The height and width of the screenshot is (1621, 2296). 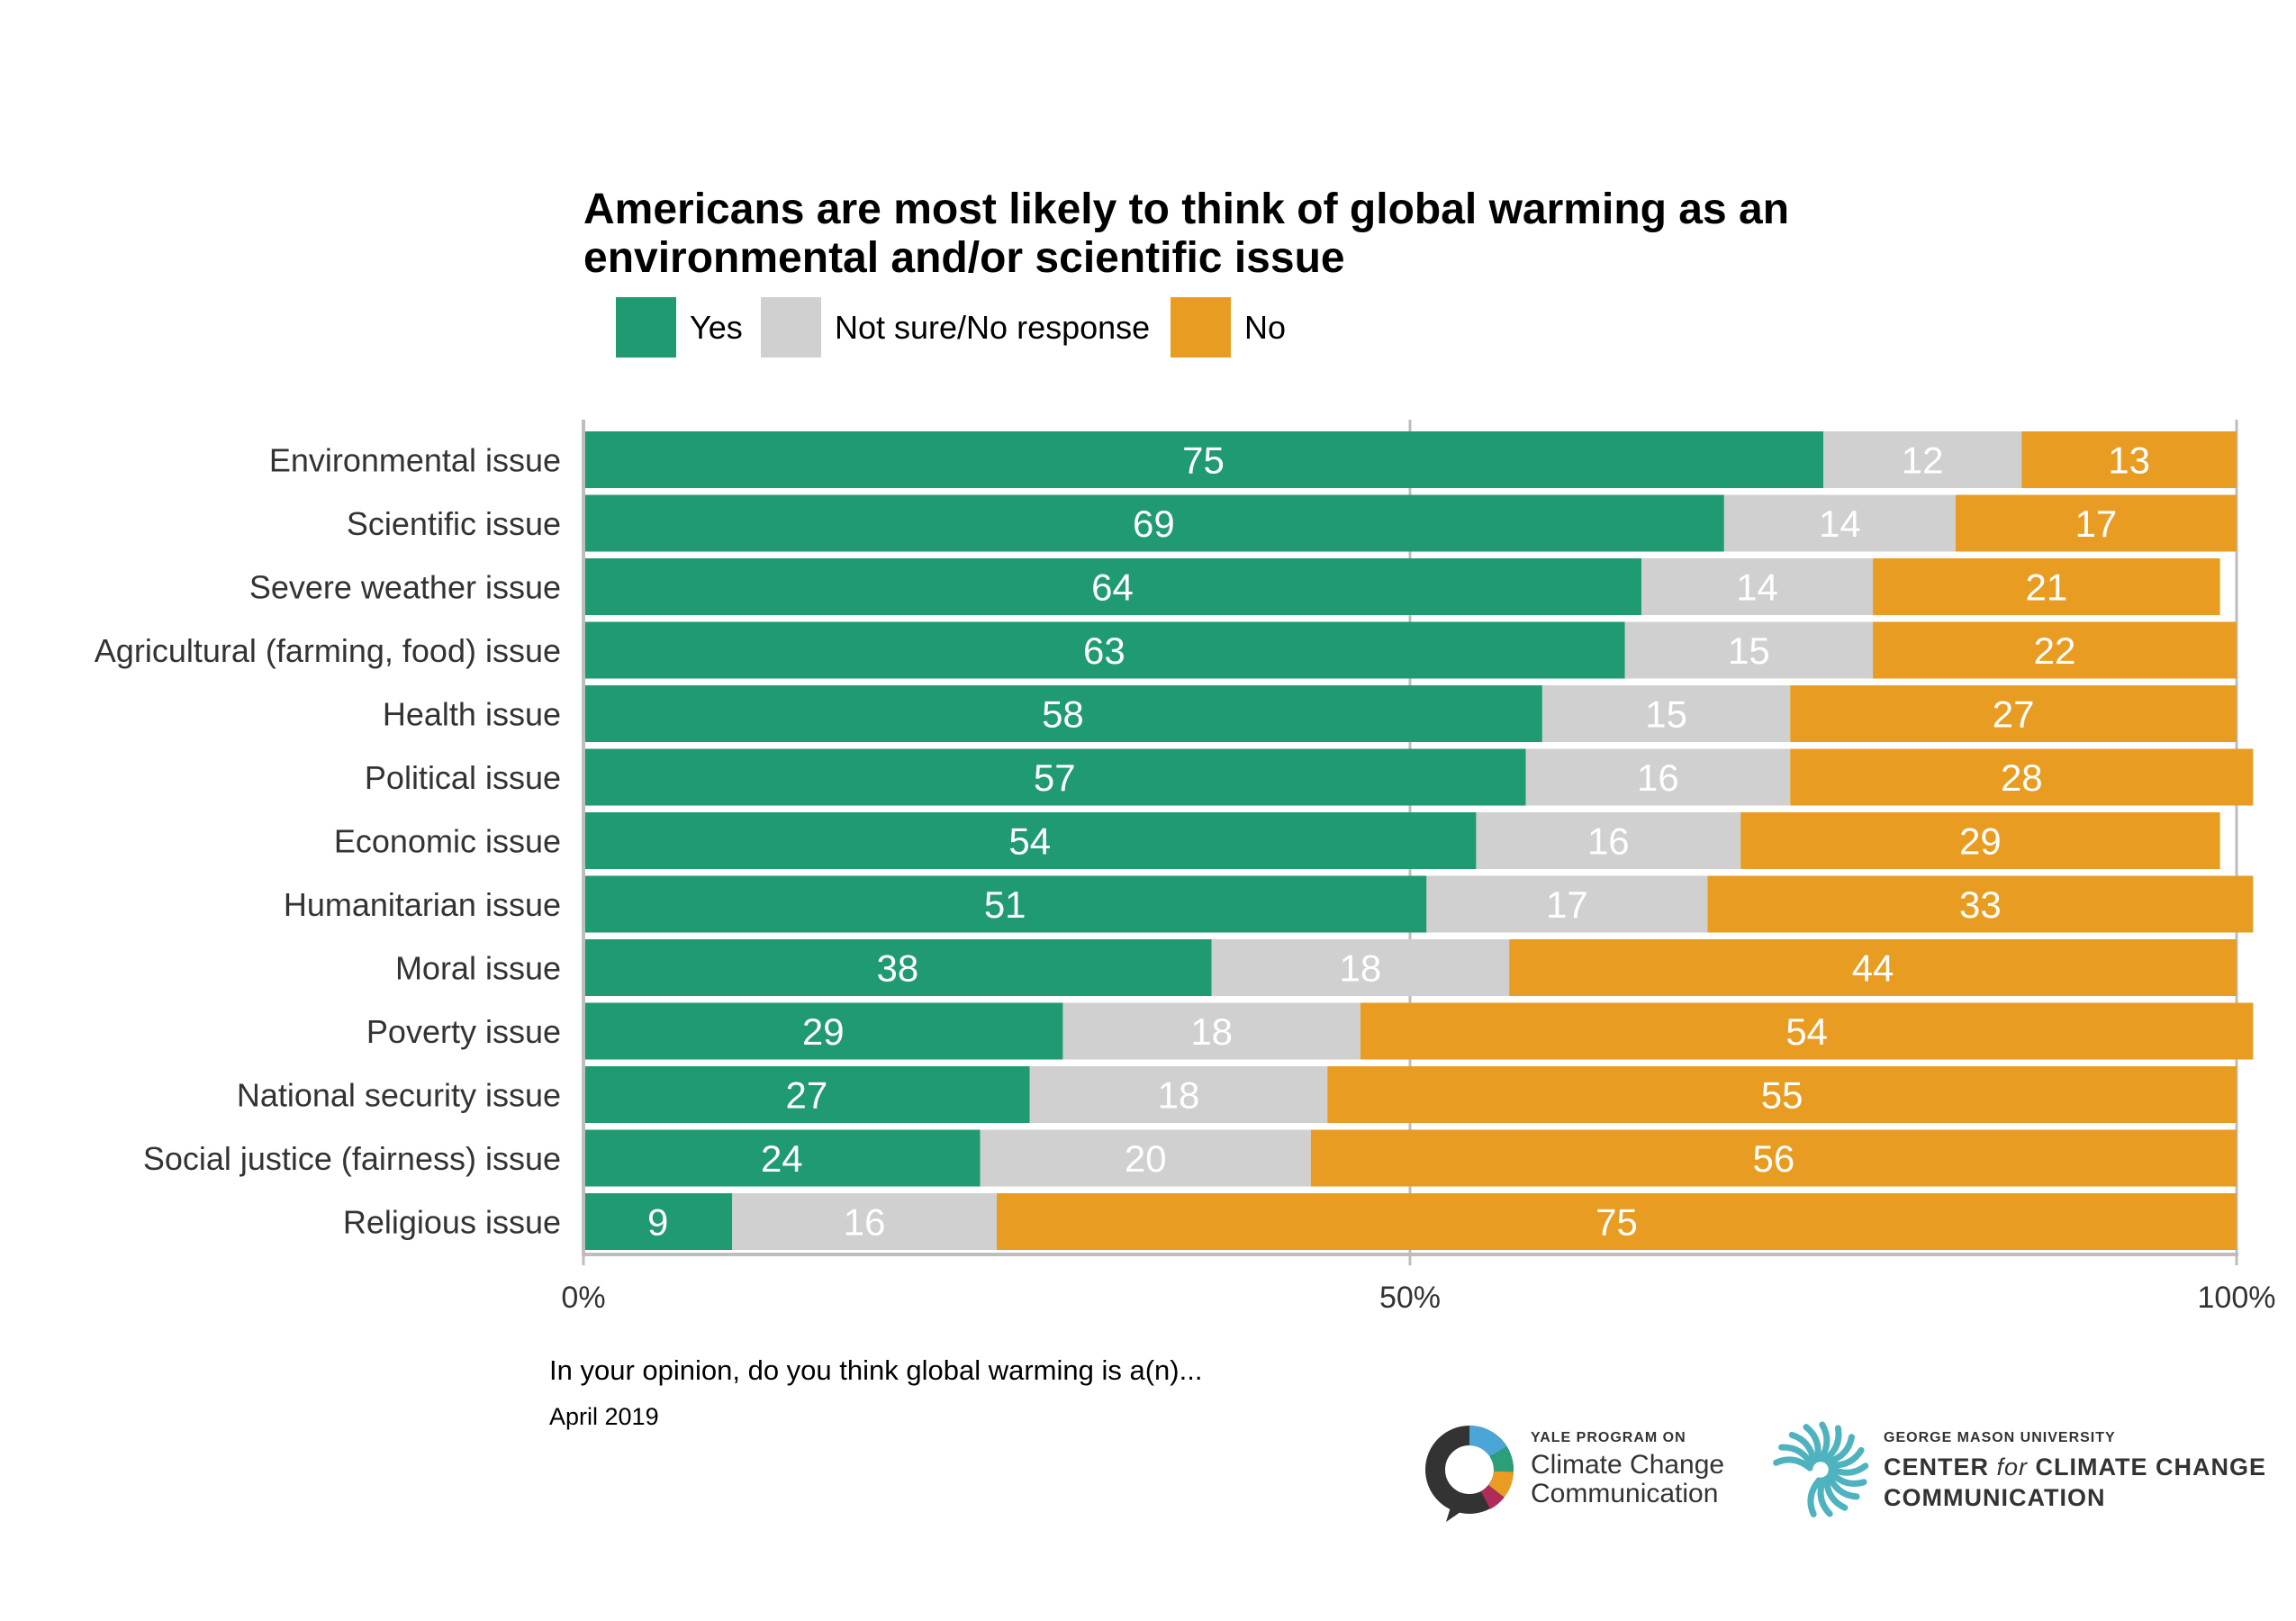 I want to click on bar-moral-issue-no, so click(x=1873, y=967).